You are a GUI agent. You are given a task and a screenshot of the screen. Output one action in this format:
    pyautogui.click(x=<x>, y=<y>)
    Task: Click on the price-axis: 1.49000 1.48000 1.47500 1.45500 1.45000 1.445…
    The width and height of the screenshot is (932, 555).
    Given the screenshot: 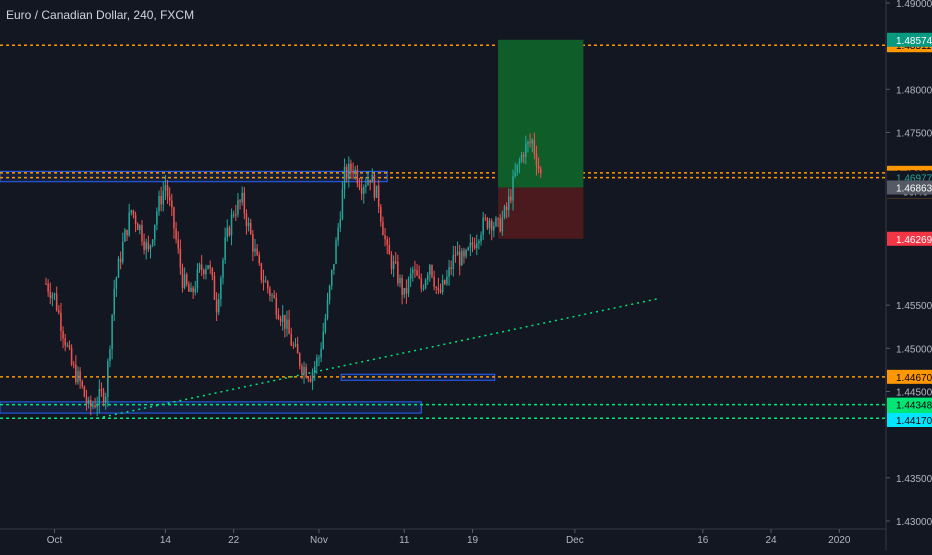 What is the action you would take?
    pyautogui.click(x=909, y=264)
    